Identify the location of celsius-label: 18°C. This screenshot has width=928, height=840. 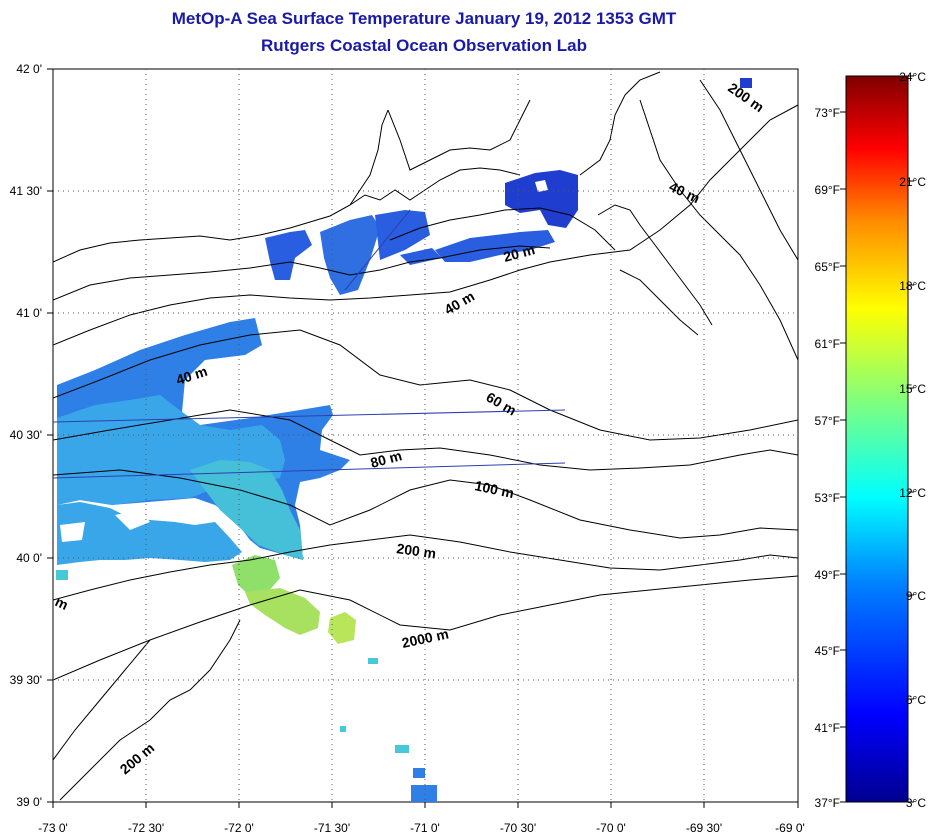
(912, 286).